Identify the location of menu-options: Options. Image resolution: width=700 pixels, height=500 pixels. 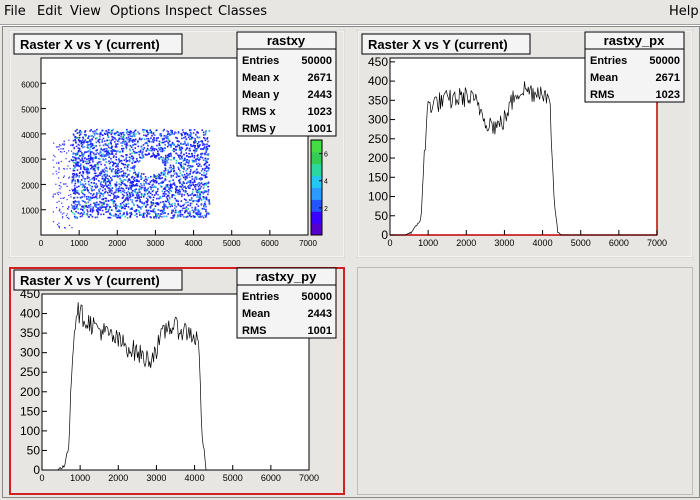
(135, 11).